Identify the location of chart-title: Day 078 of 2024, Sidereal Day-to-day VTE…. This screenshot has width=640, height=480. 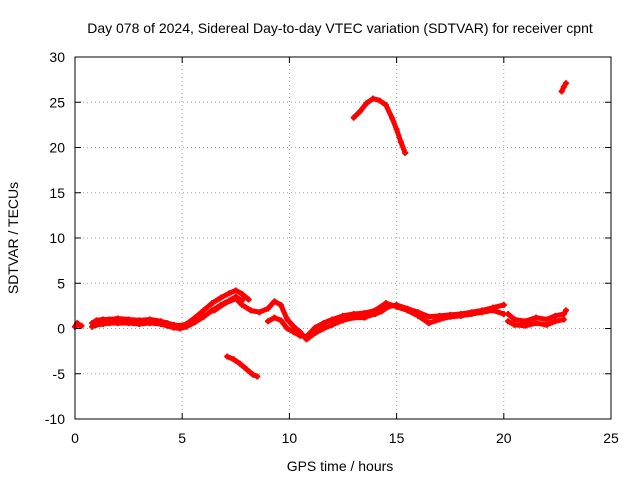
(340, 28).